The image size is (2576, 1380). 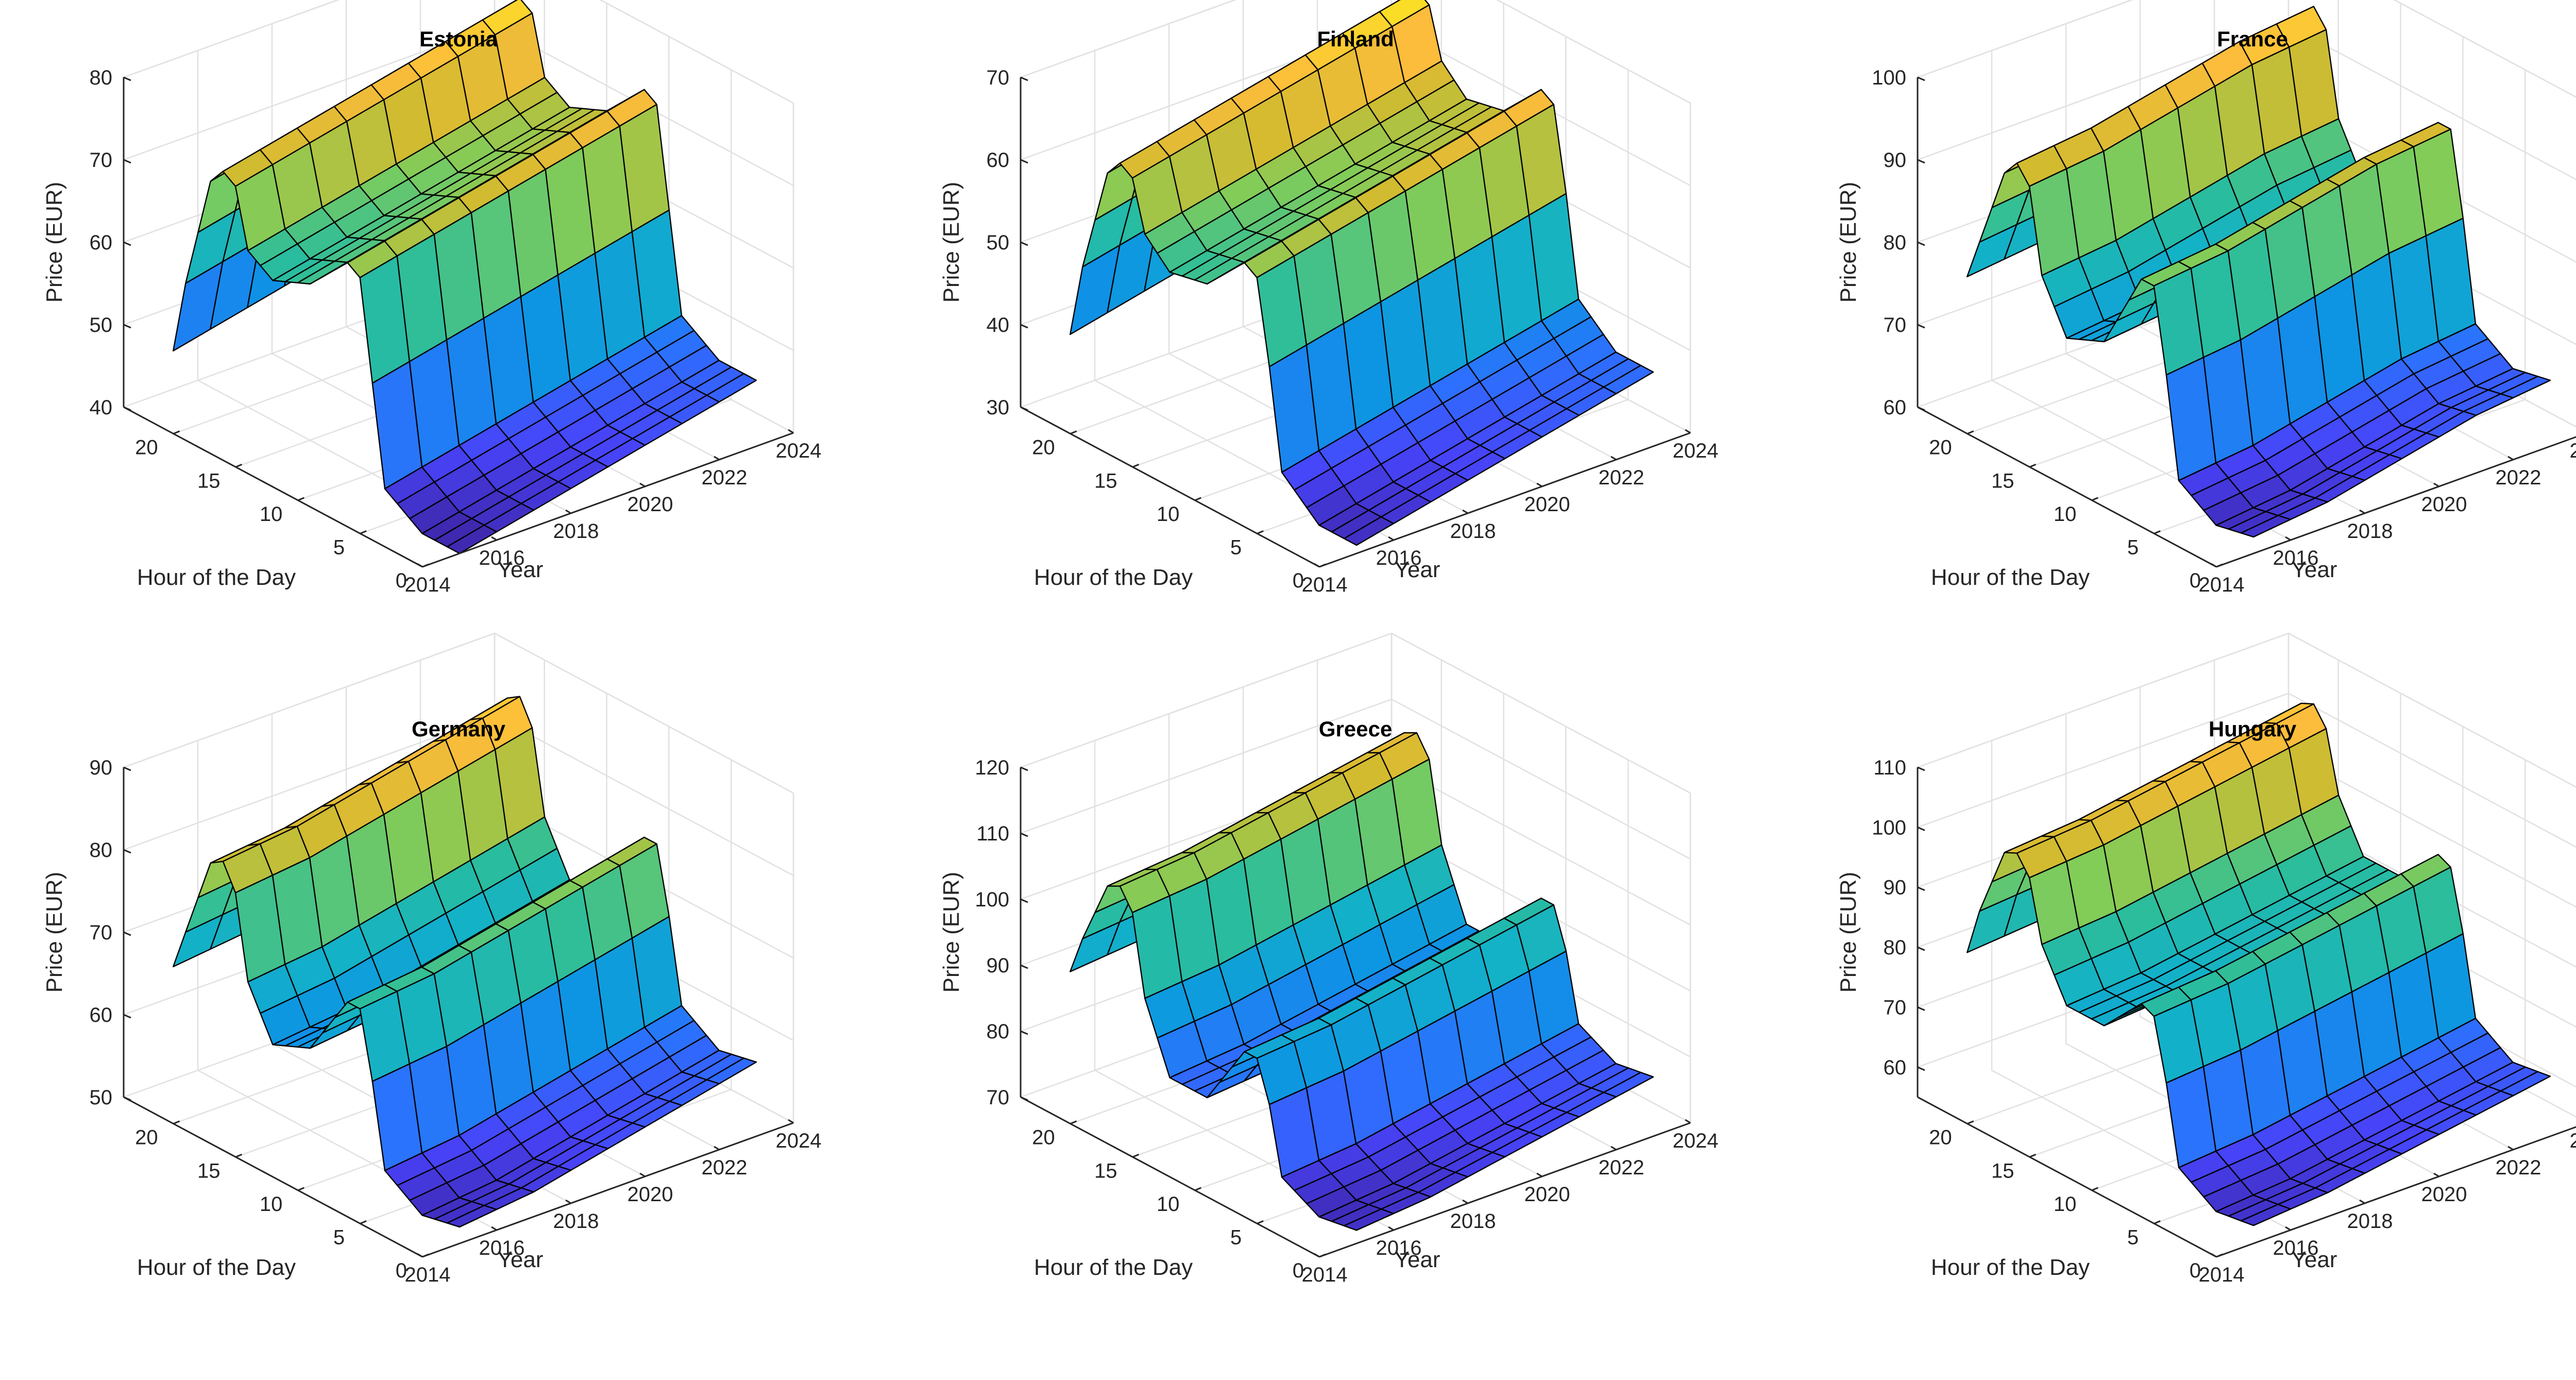 What do you see at coordinates (2252, 39) in the screenshot?
I see `panel-title: France` at bounding box center [2252, 39].